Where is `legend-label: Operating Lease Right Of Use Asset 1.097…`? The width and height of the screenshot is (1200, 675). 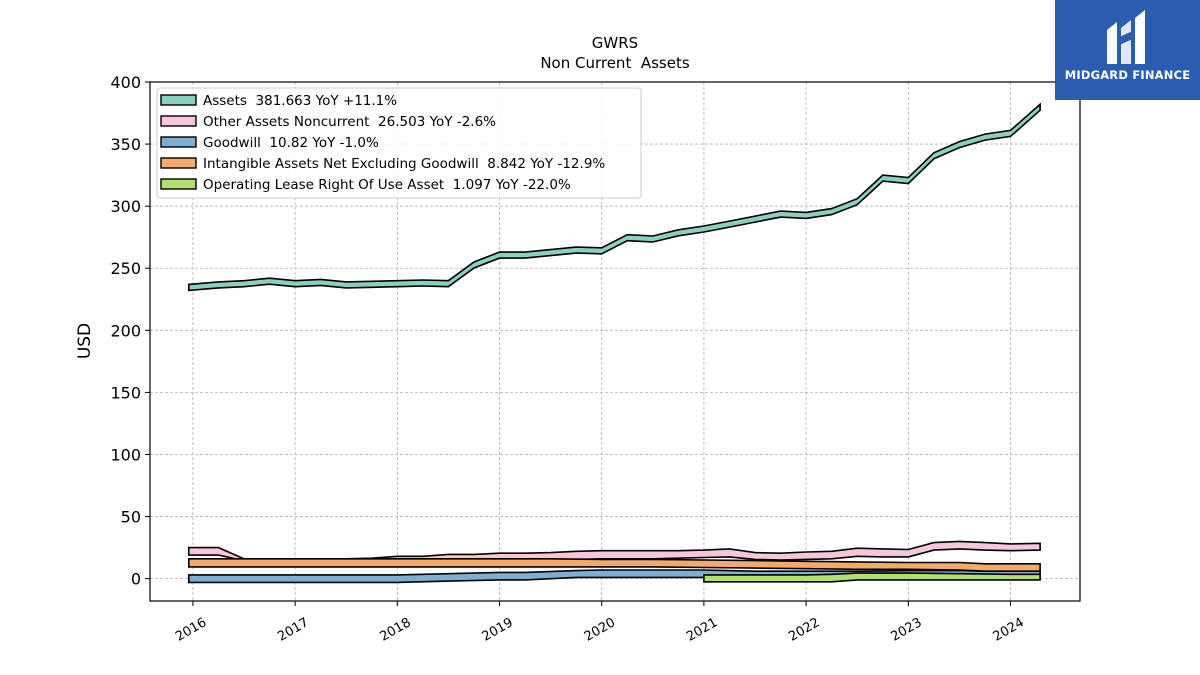 legend-label: Operating Lease Right Of Use Asset 1.097… is located at coordinates (387, 185).